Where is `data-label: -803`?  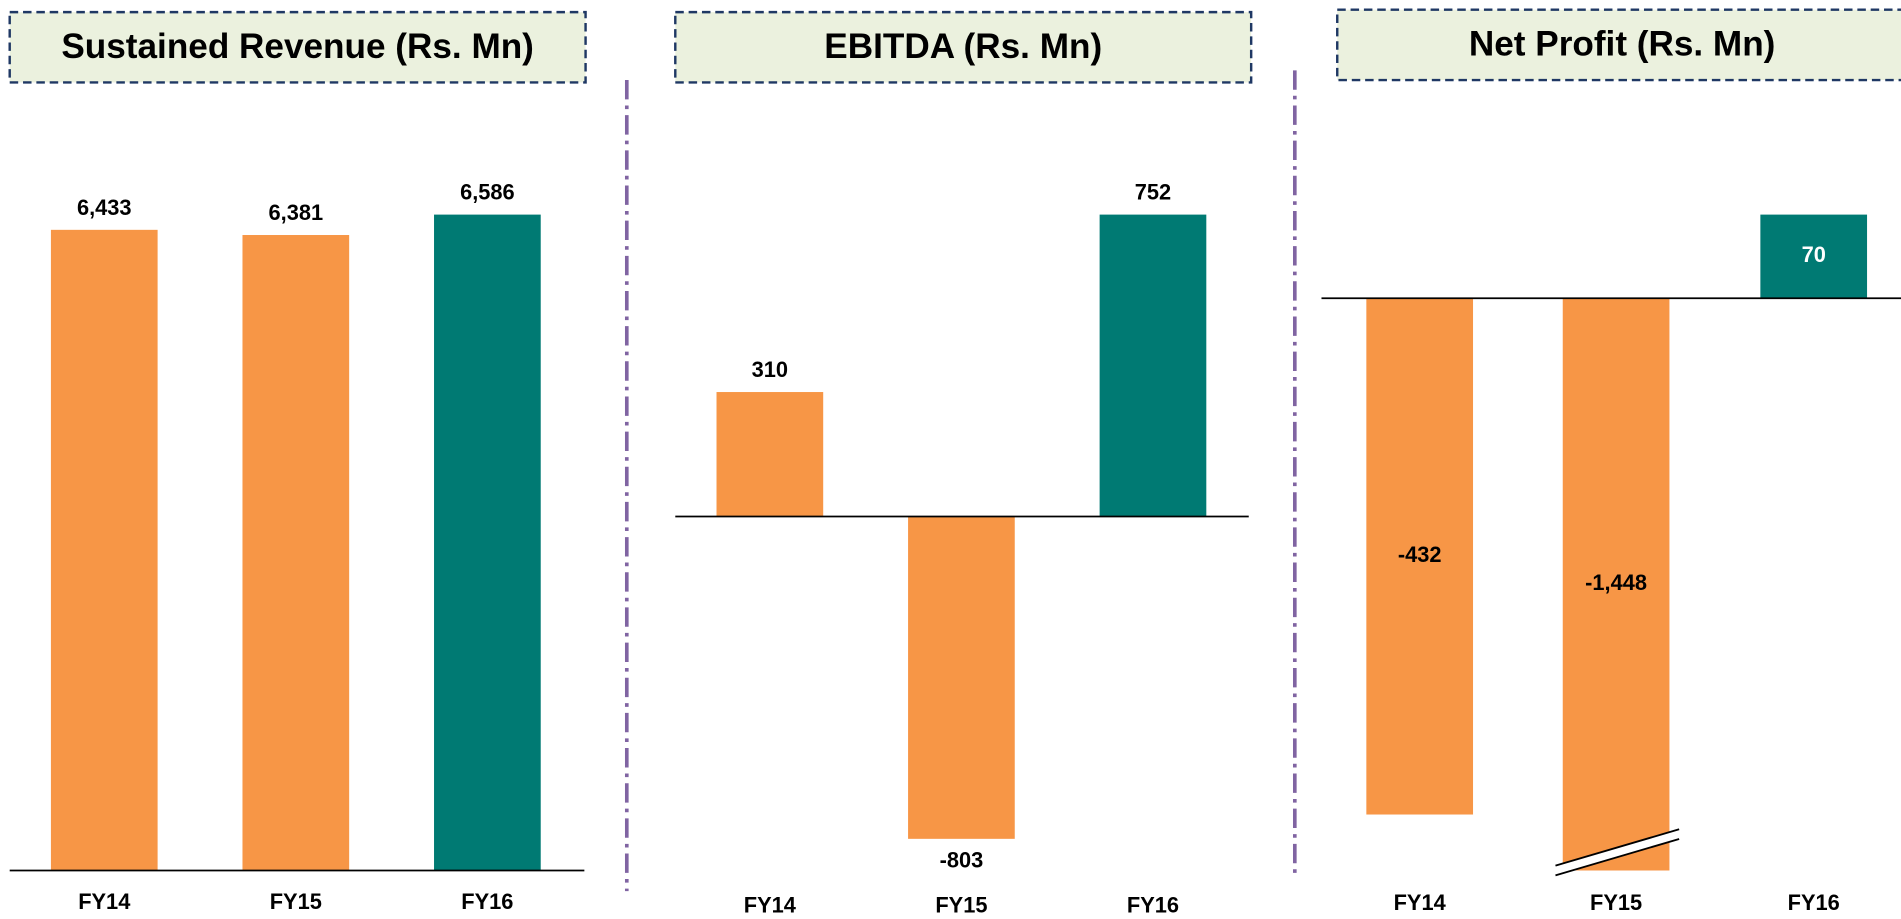
data-label: -803 is located at coordinates (962, 860).